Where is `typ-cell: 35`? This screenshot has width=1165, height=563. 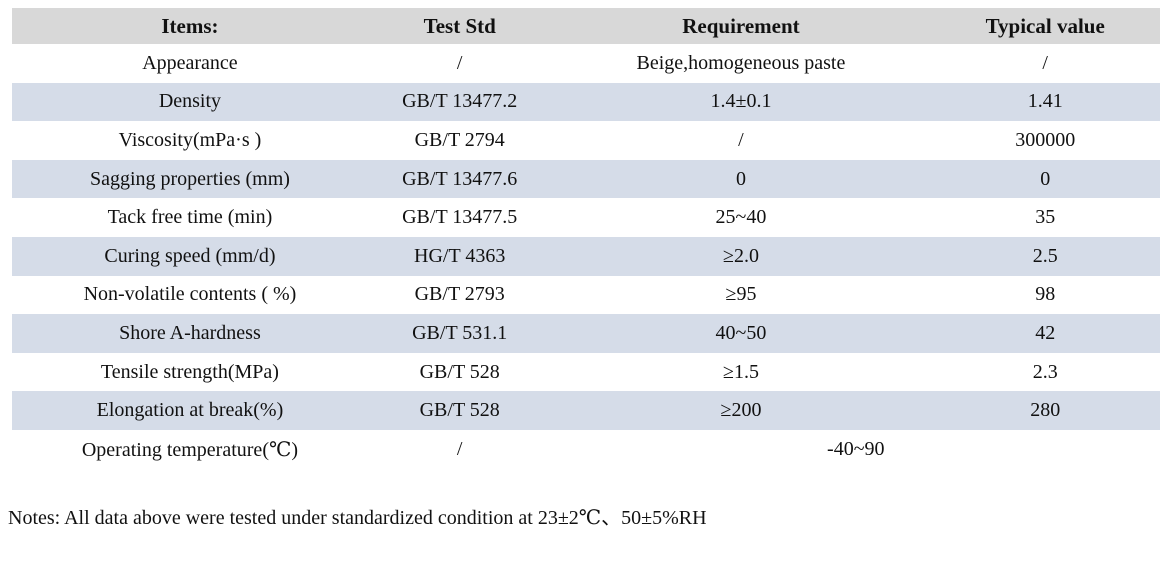 typ-cell: 35 is located at coordinates (1045, 217).